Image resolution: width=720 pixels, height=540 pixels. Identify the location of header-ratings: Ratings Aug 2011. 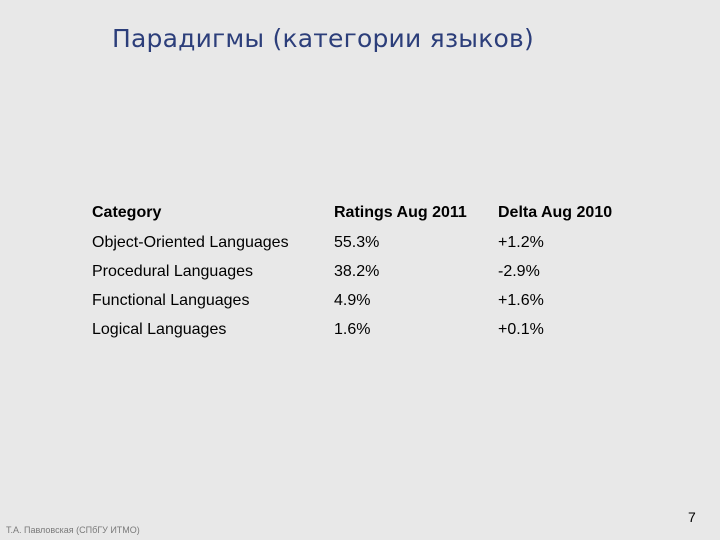
(400, 212).